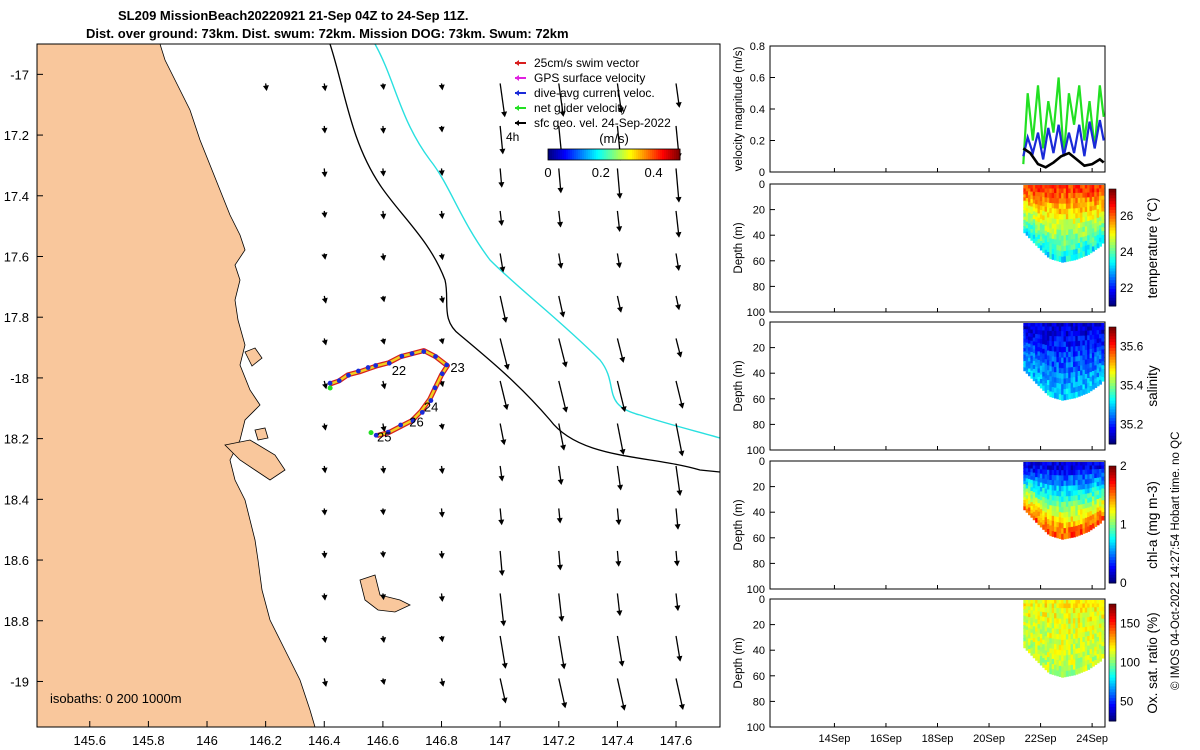 The image size is (1200, 750). I want to click on track-end-marker, so click(371, 433).